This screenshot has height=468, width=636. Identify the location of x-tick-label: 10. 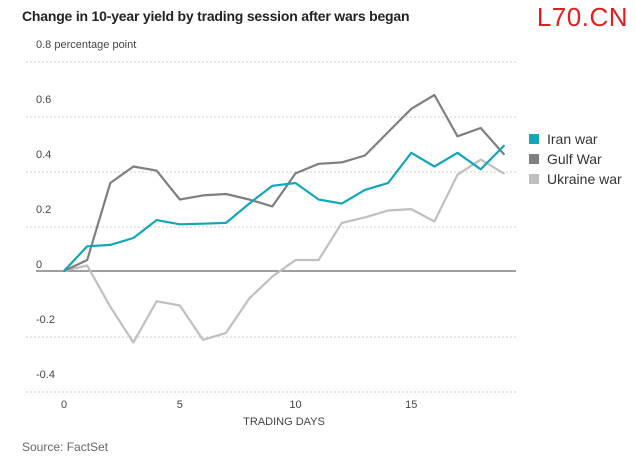
(295, 405).